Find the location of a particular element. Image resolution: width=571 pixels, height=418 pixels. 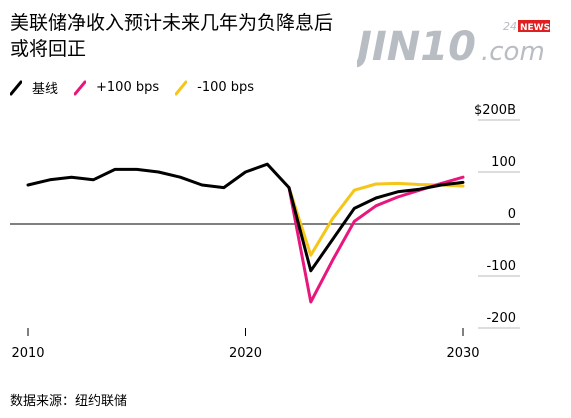

logo-suffix: .com is located at coordinates (513, 52).